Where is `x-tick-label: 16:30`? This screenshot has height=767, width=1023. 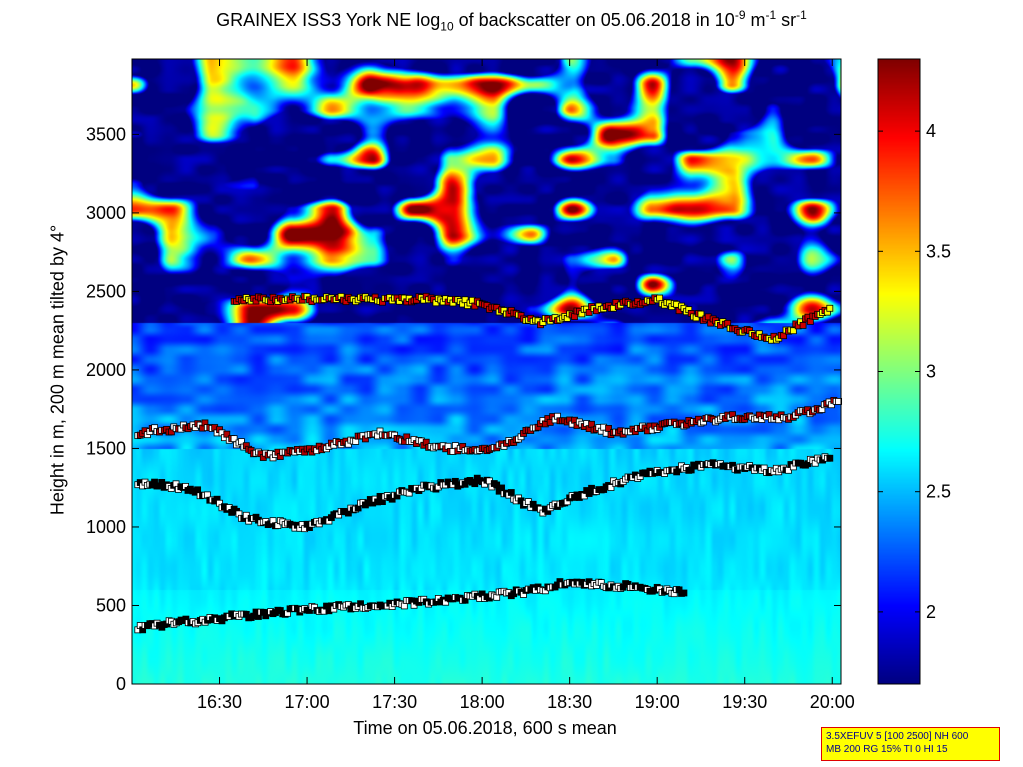 x-tick-label: 16:30 is located at coordinates (219, 702).